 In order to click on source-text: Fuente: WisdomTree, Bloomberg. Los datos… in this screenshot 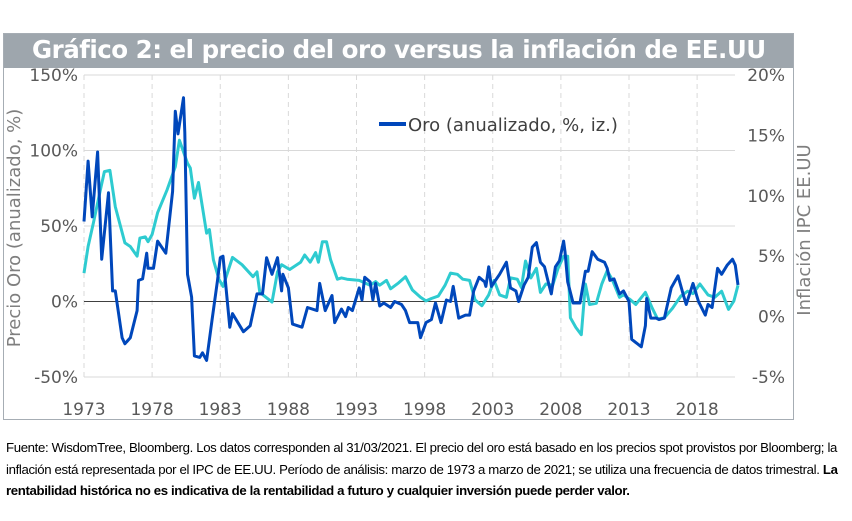, I will do `click(422, 458)`.